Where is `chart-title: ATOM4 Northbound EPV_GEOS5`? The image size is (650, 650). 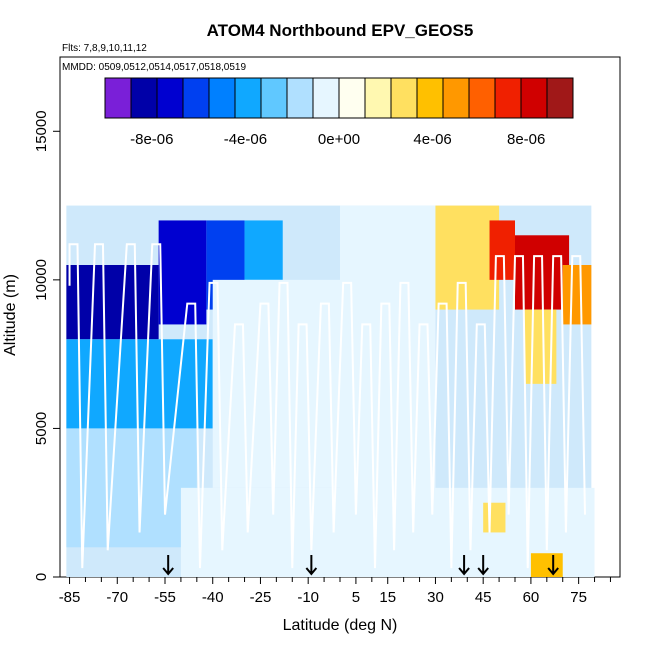 chart-title: ATOM4 Northbound EPV_GEOS5 is located at coordinates (340, 30).